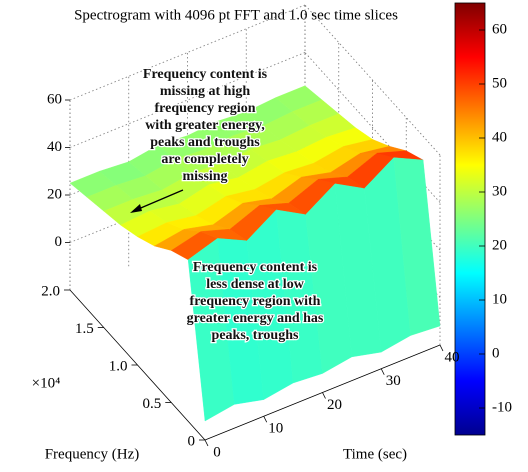 This screenshot has width=528, height=472. I want to click on y-axis-label: Frequency (Hz), so click(92, 454).